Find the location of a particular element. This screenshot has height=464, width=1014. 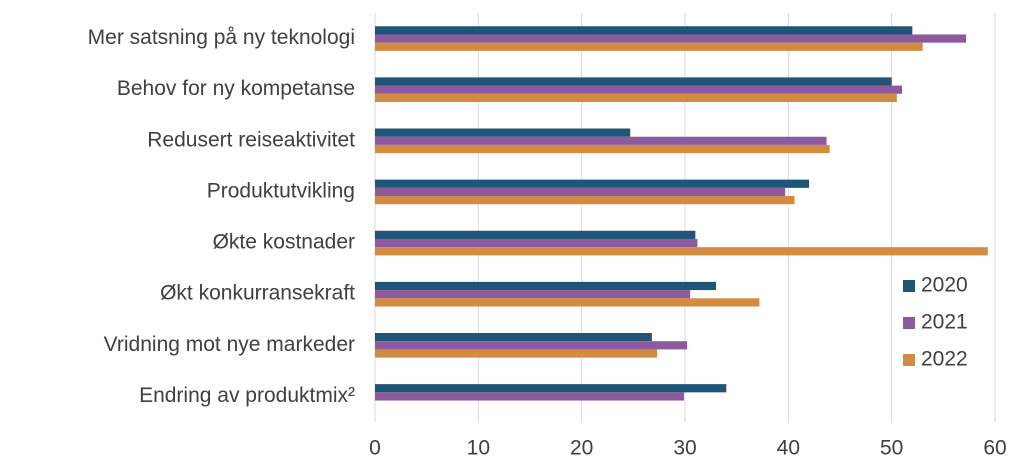

y-tick-label: Økte kostnader is located at coordinates (284, 242).